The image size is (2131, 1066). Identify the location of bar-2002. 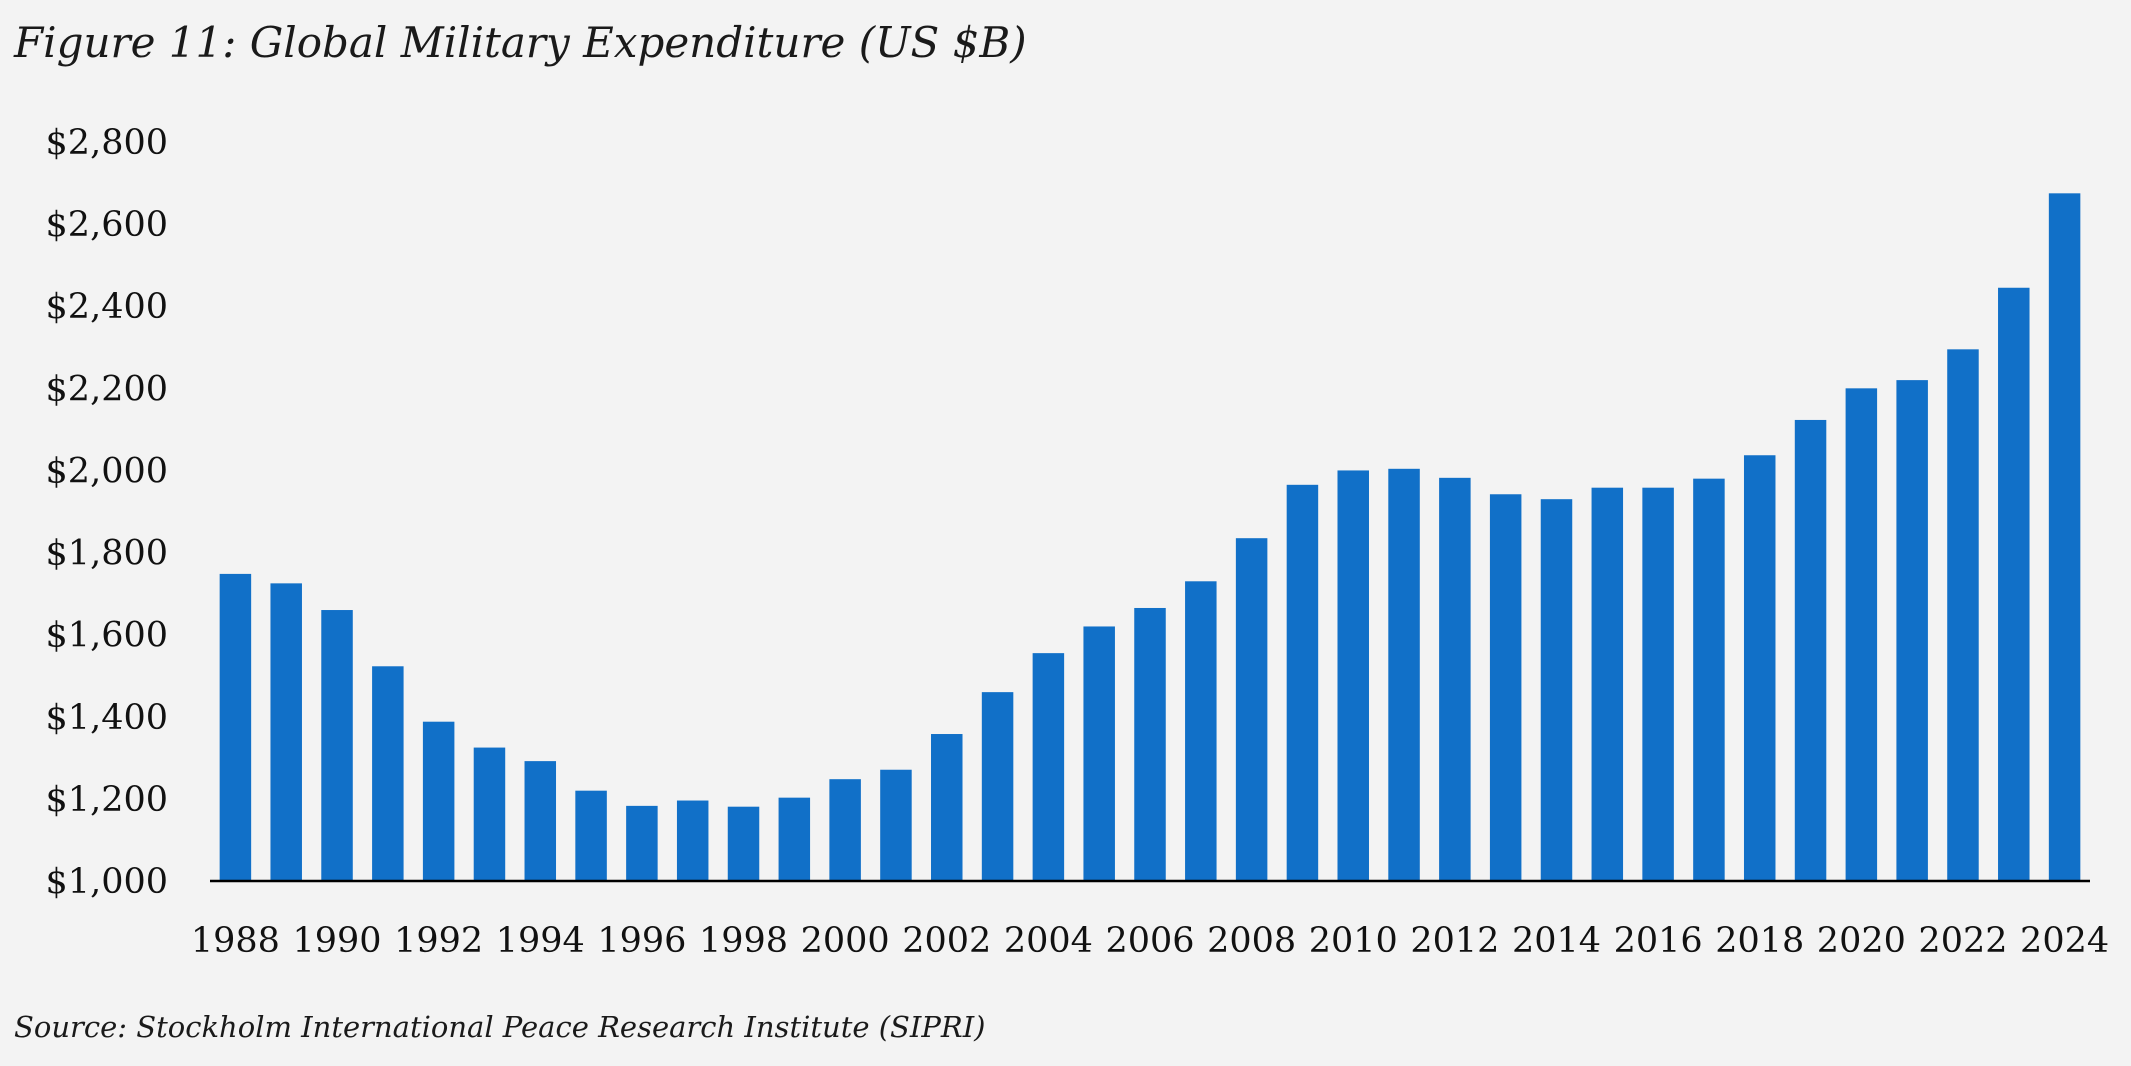
(947, 807).